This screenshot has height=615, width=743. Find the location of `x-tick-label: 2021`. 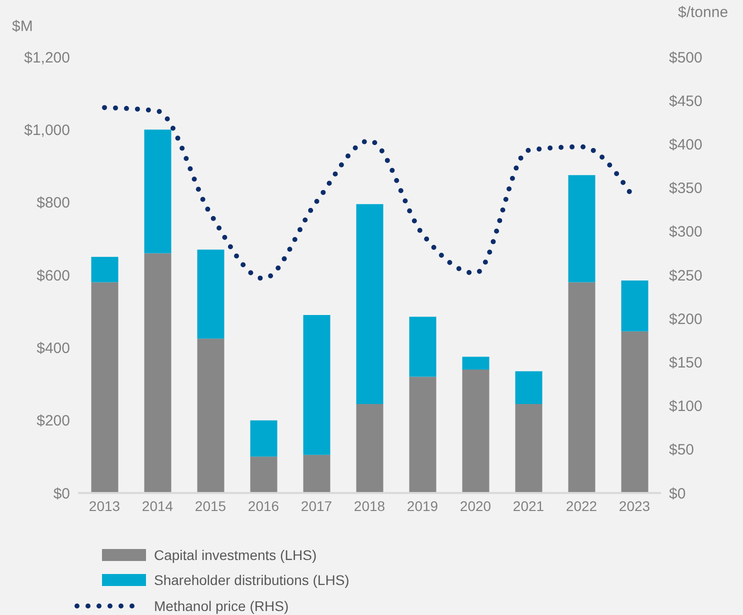

x-tick-label: 2021 is located at coordinates (528, 506).